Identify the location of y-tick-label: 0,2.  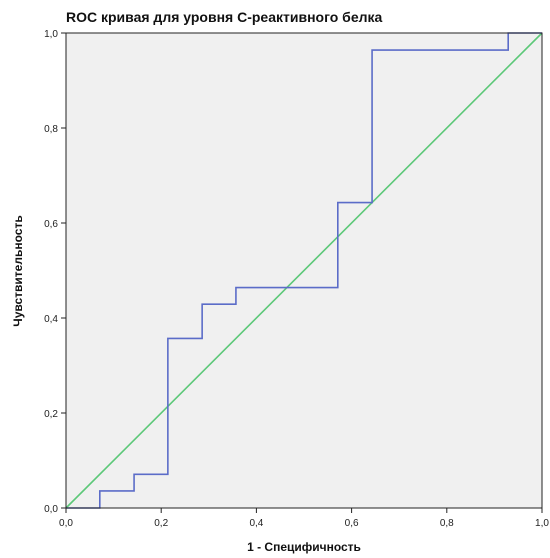
(51, 414).